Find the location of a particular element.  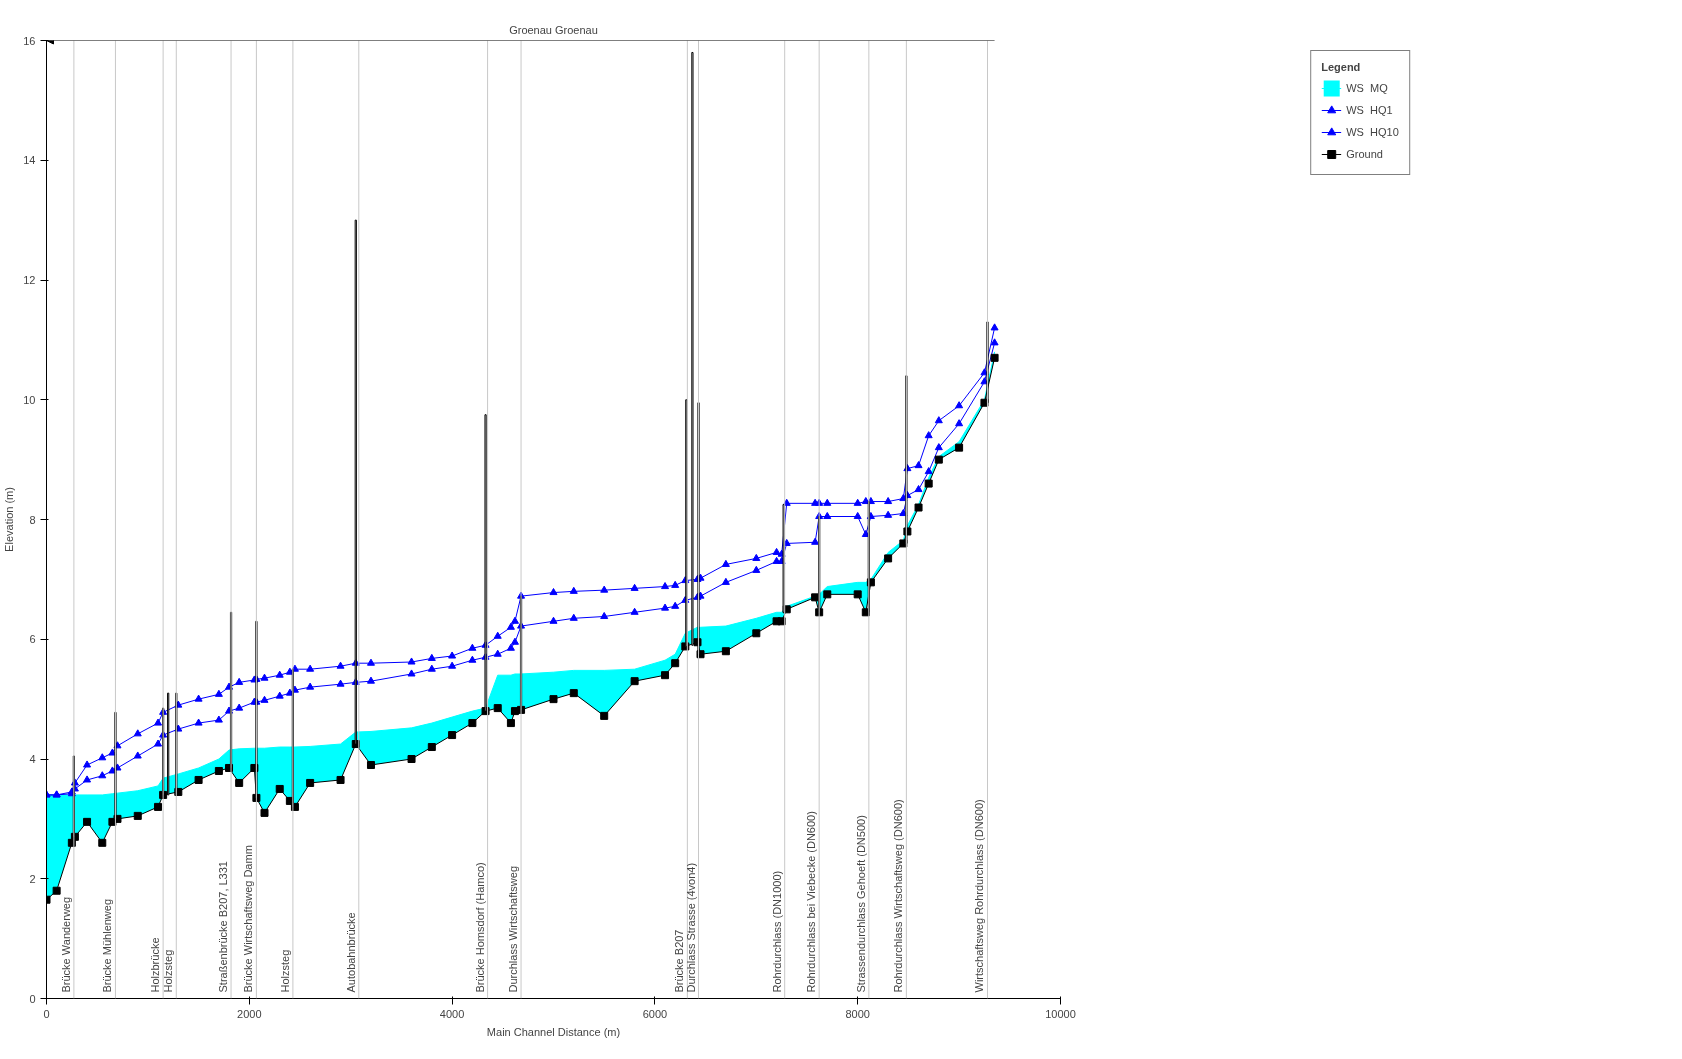

y-tick-label: 14 is located at coordinates (29, 160).